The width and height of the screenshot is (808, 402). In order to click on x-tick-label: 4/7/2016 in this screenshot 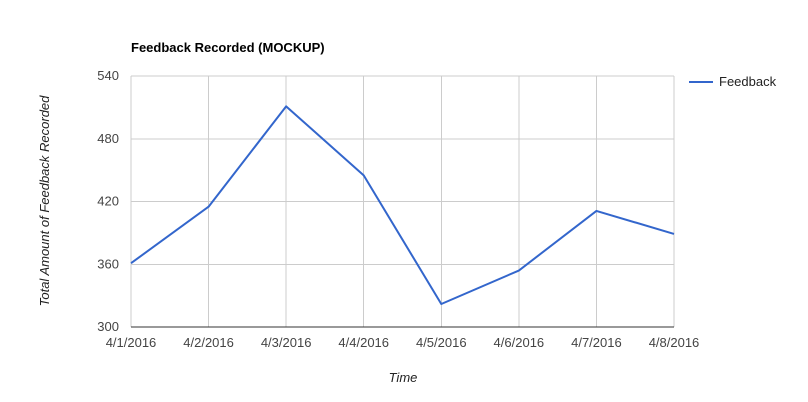, I will do `click(596, 342)`.